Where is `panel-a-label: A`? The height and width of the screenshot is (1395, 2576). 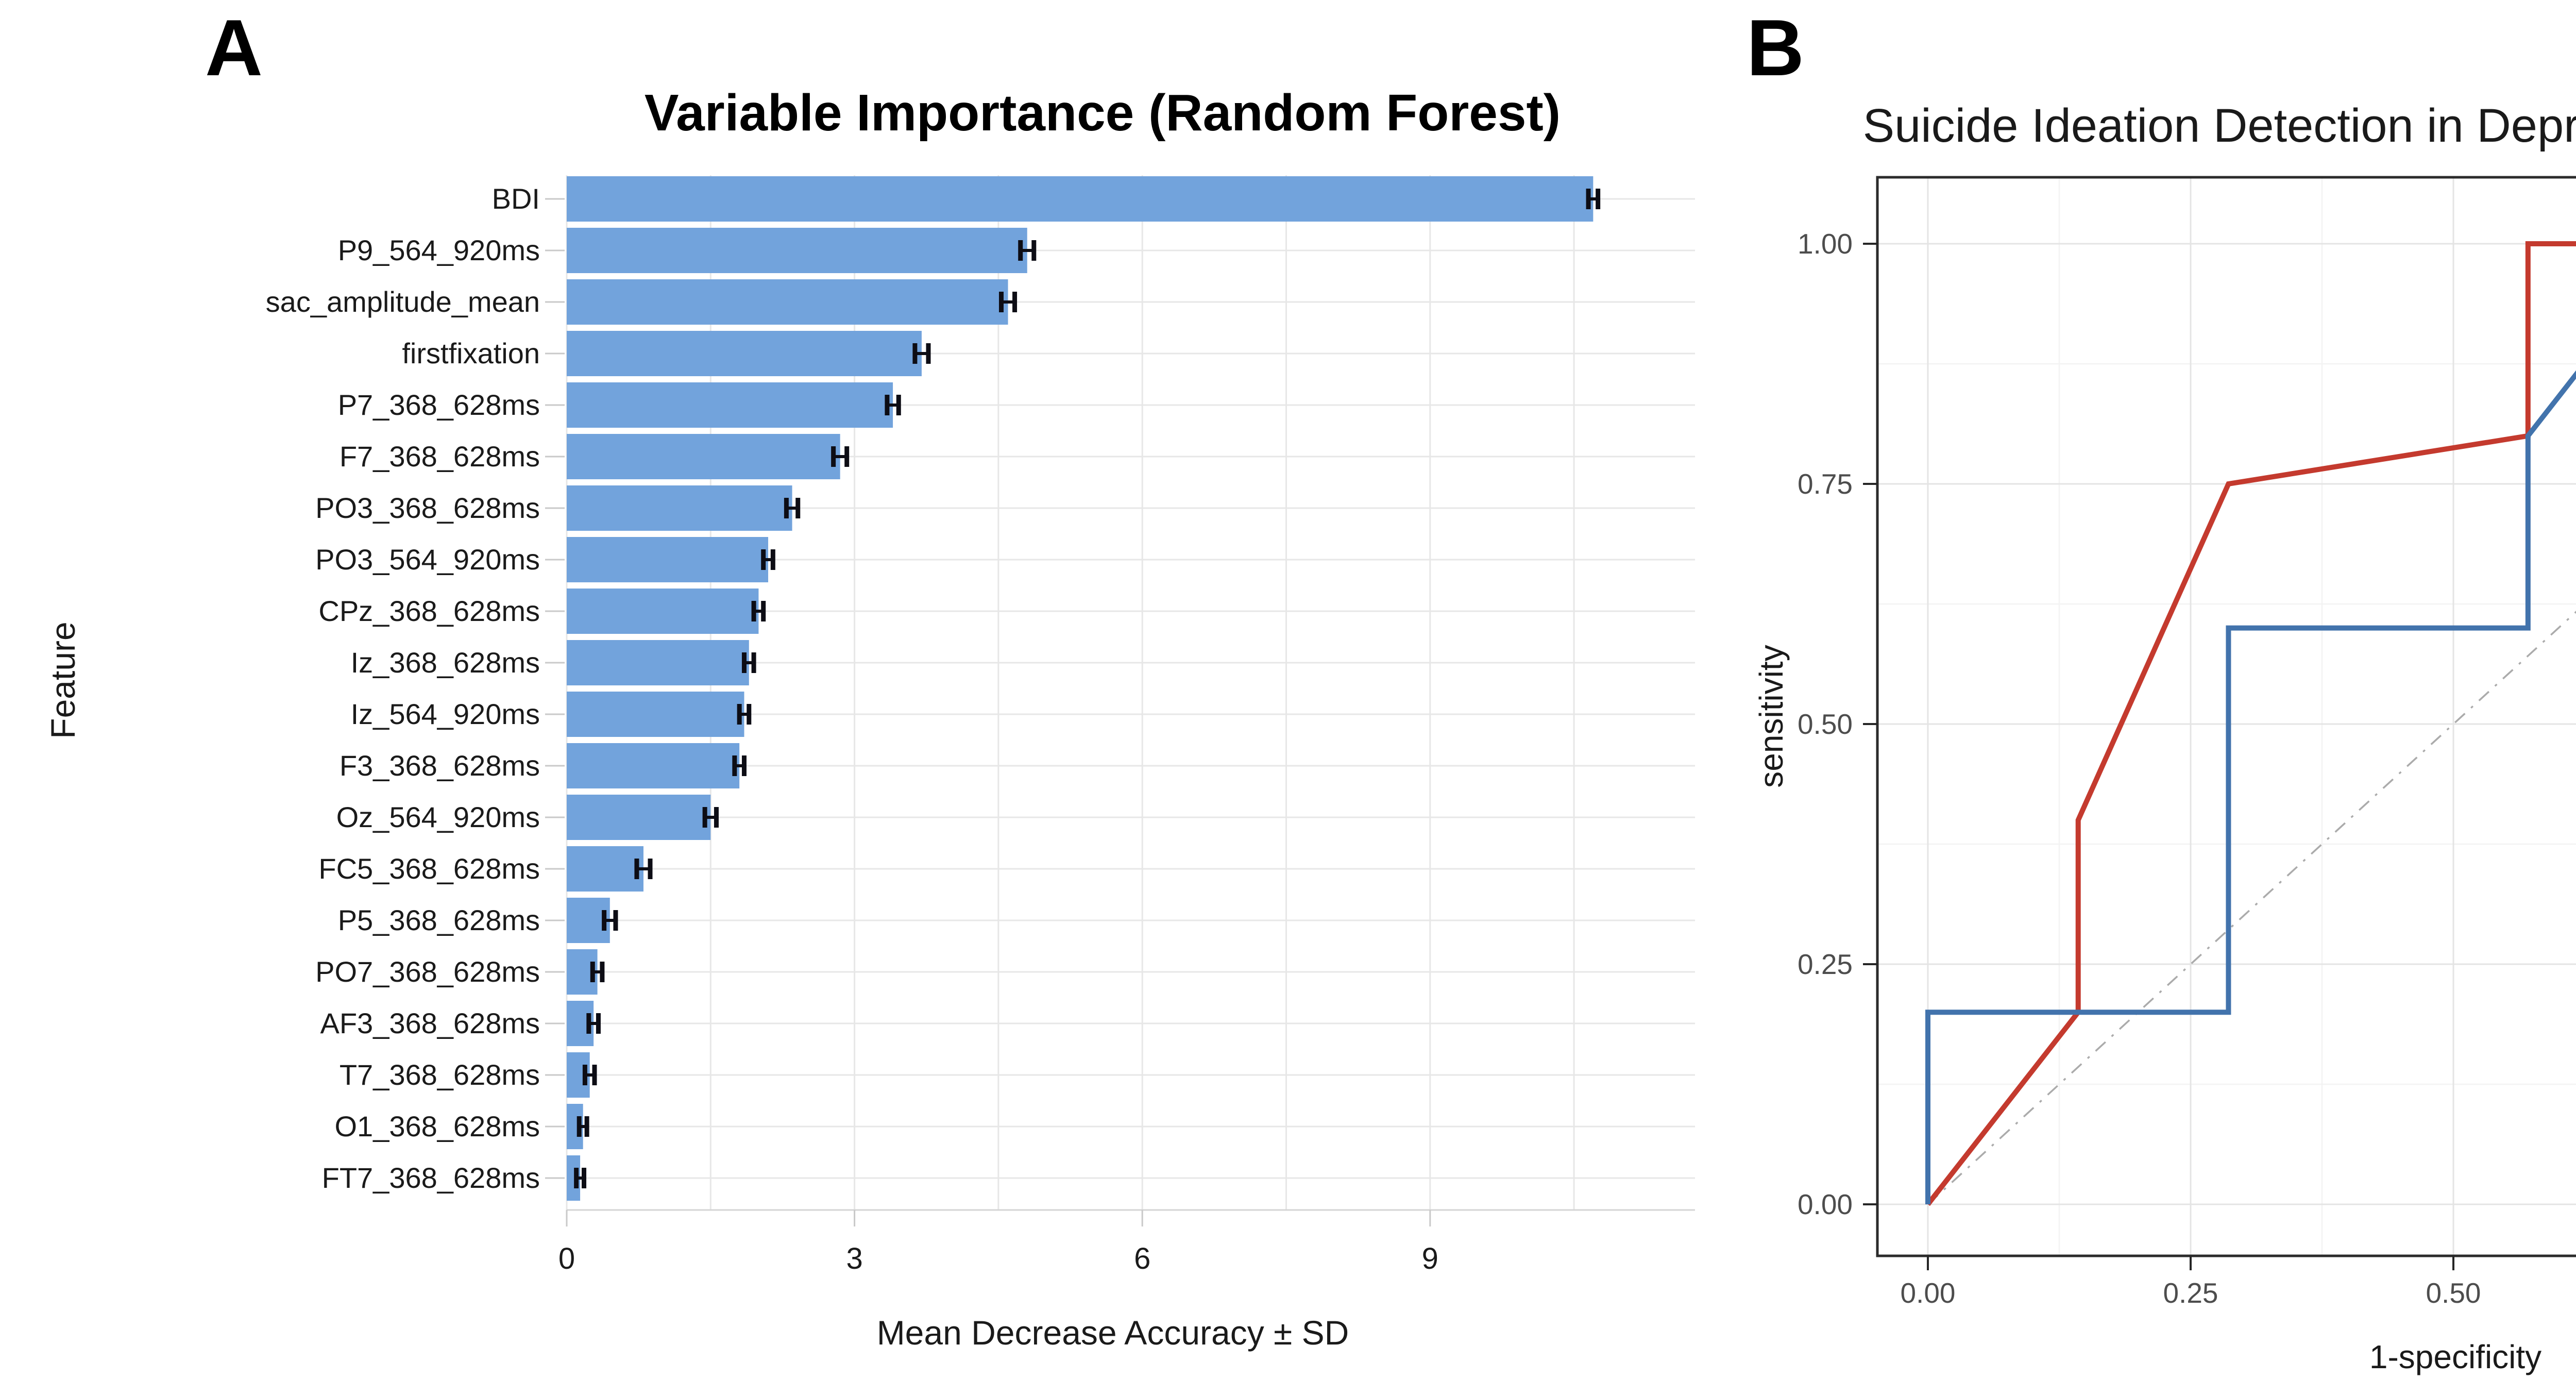 panel-a-label: A is located at coordinates (234, 48).